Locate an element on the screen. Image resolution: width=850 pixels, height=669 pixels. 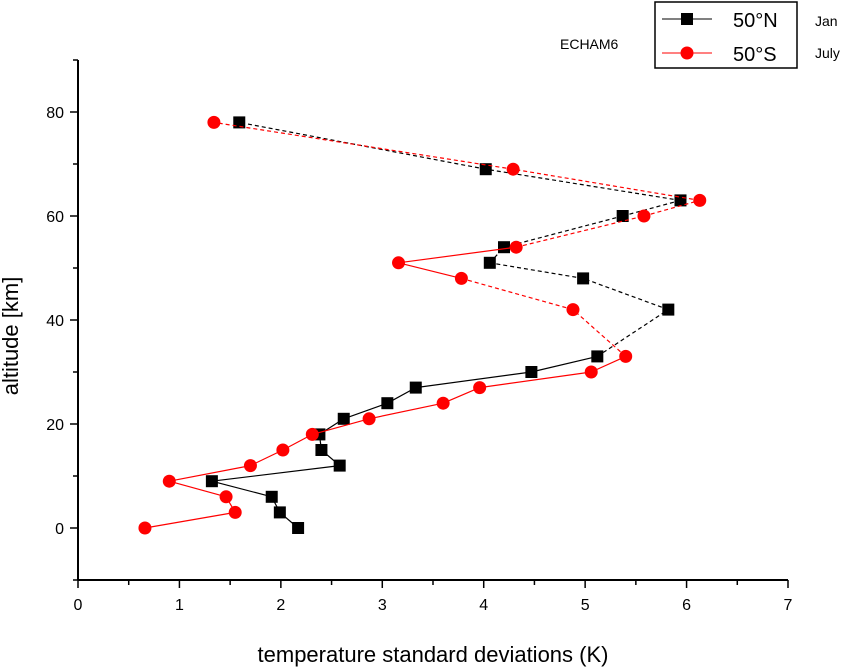
x-tick-label-1: 1 is located at coordinates (179, 605).